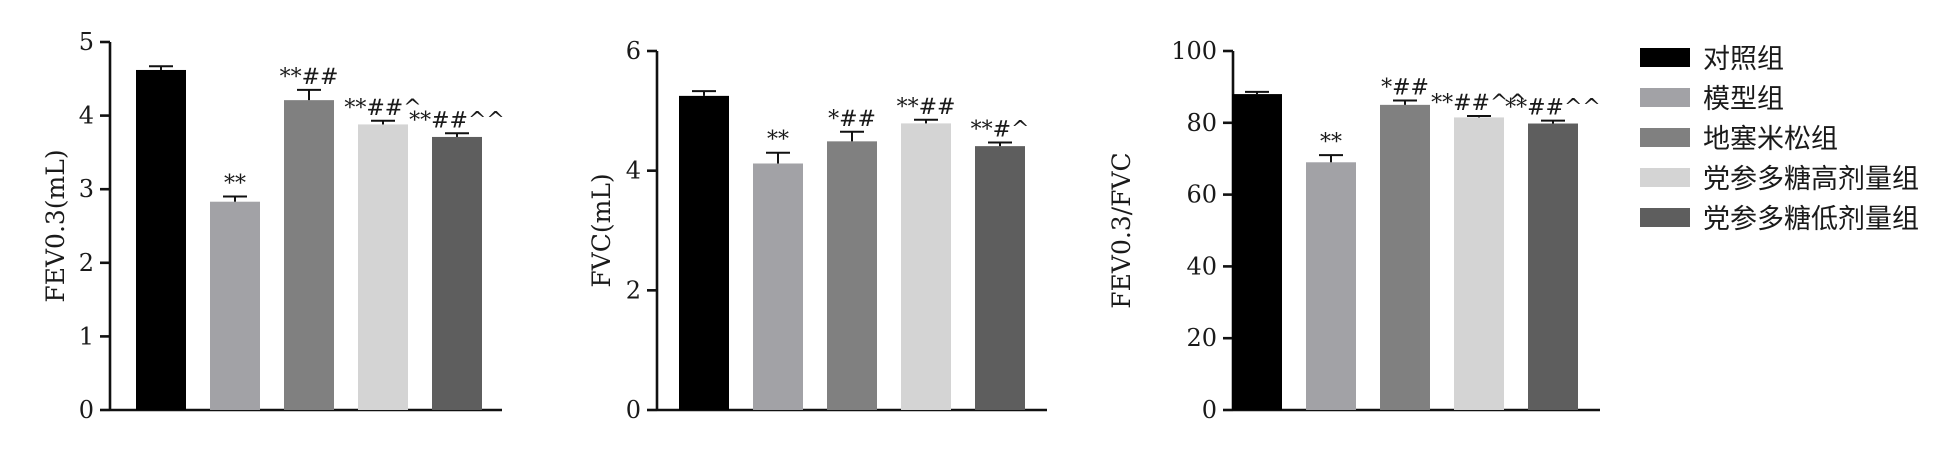 The height and width of the screenshot is (449, 1960). I want to click on significance-label: **##^, so click(382, 108).